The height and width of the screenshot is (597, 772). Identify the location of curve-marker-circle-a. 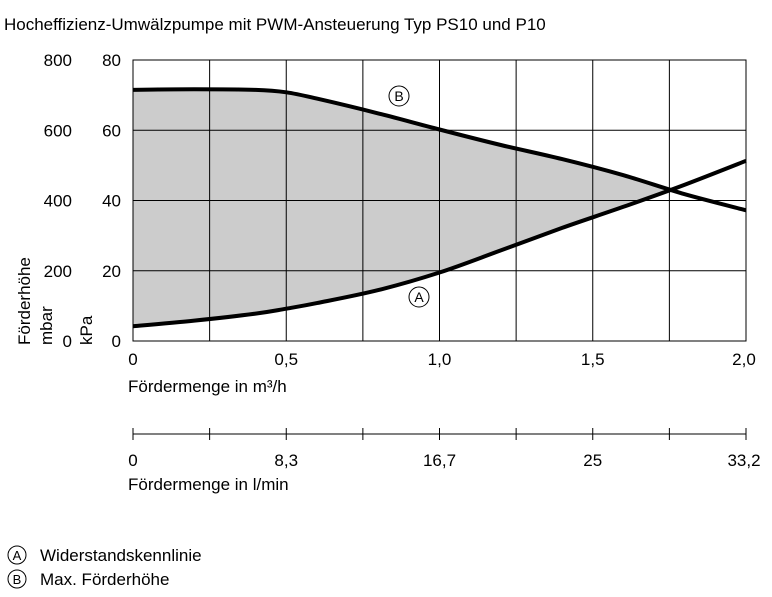
(419, 297).